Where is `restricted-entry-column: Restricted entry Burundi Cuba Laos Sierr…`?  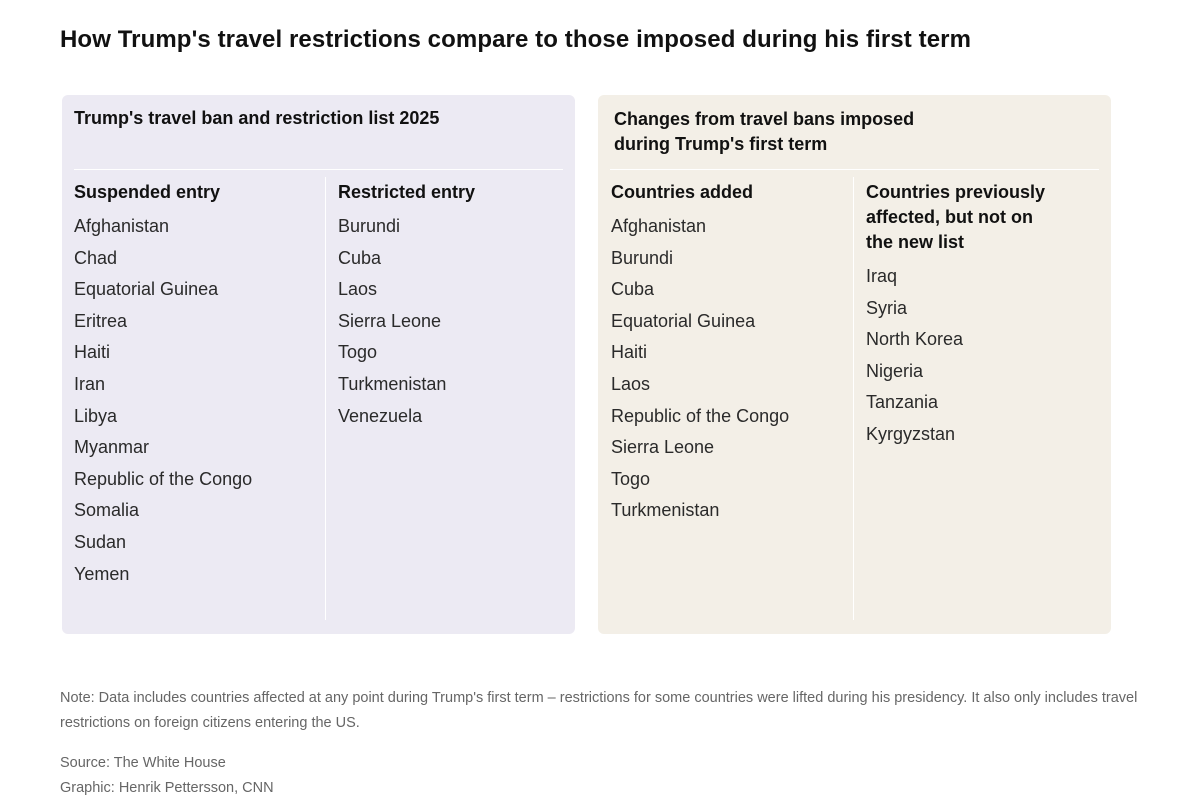
restricted-entry-column: Restricted entry Burundi Cuba Laos Sierr… is located at coordinates (406, 306).